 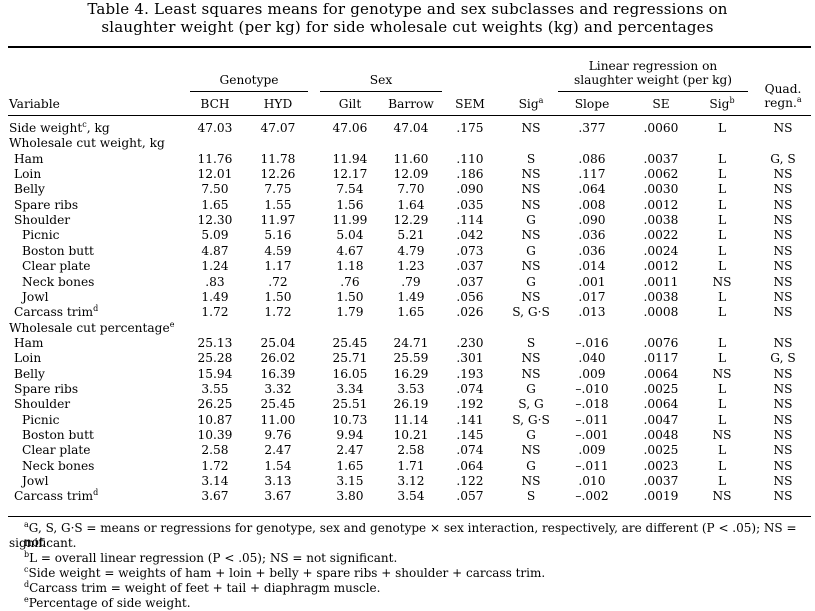 I want to click on cell-hyd: 1.55, so click(x=278, y=204).